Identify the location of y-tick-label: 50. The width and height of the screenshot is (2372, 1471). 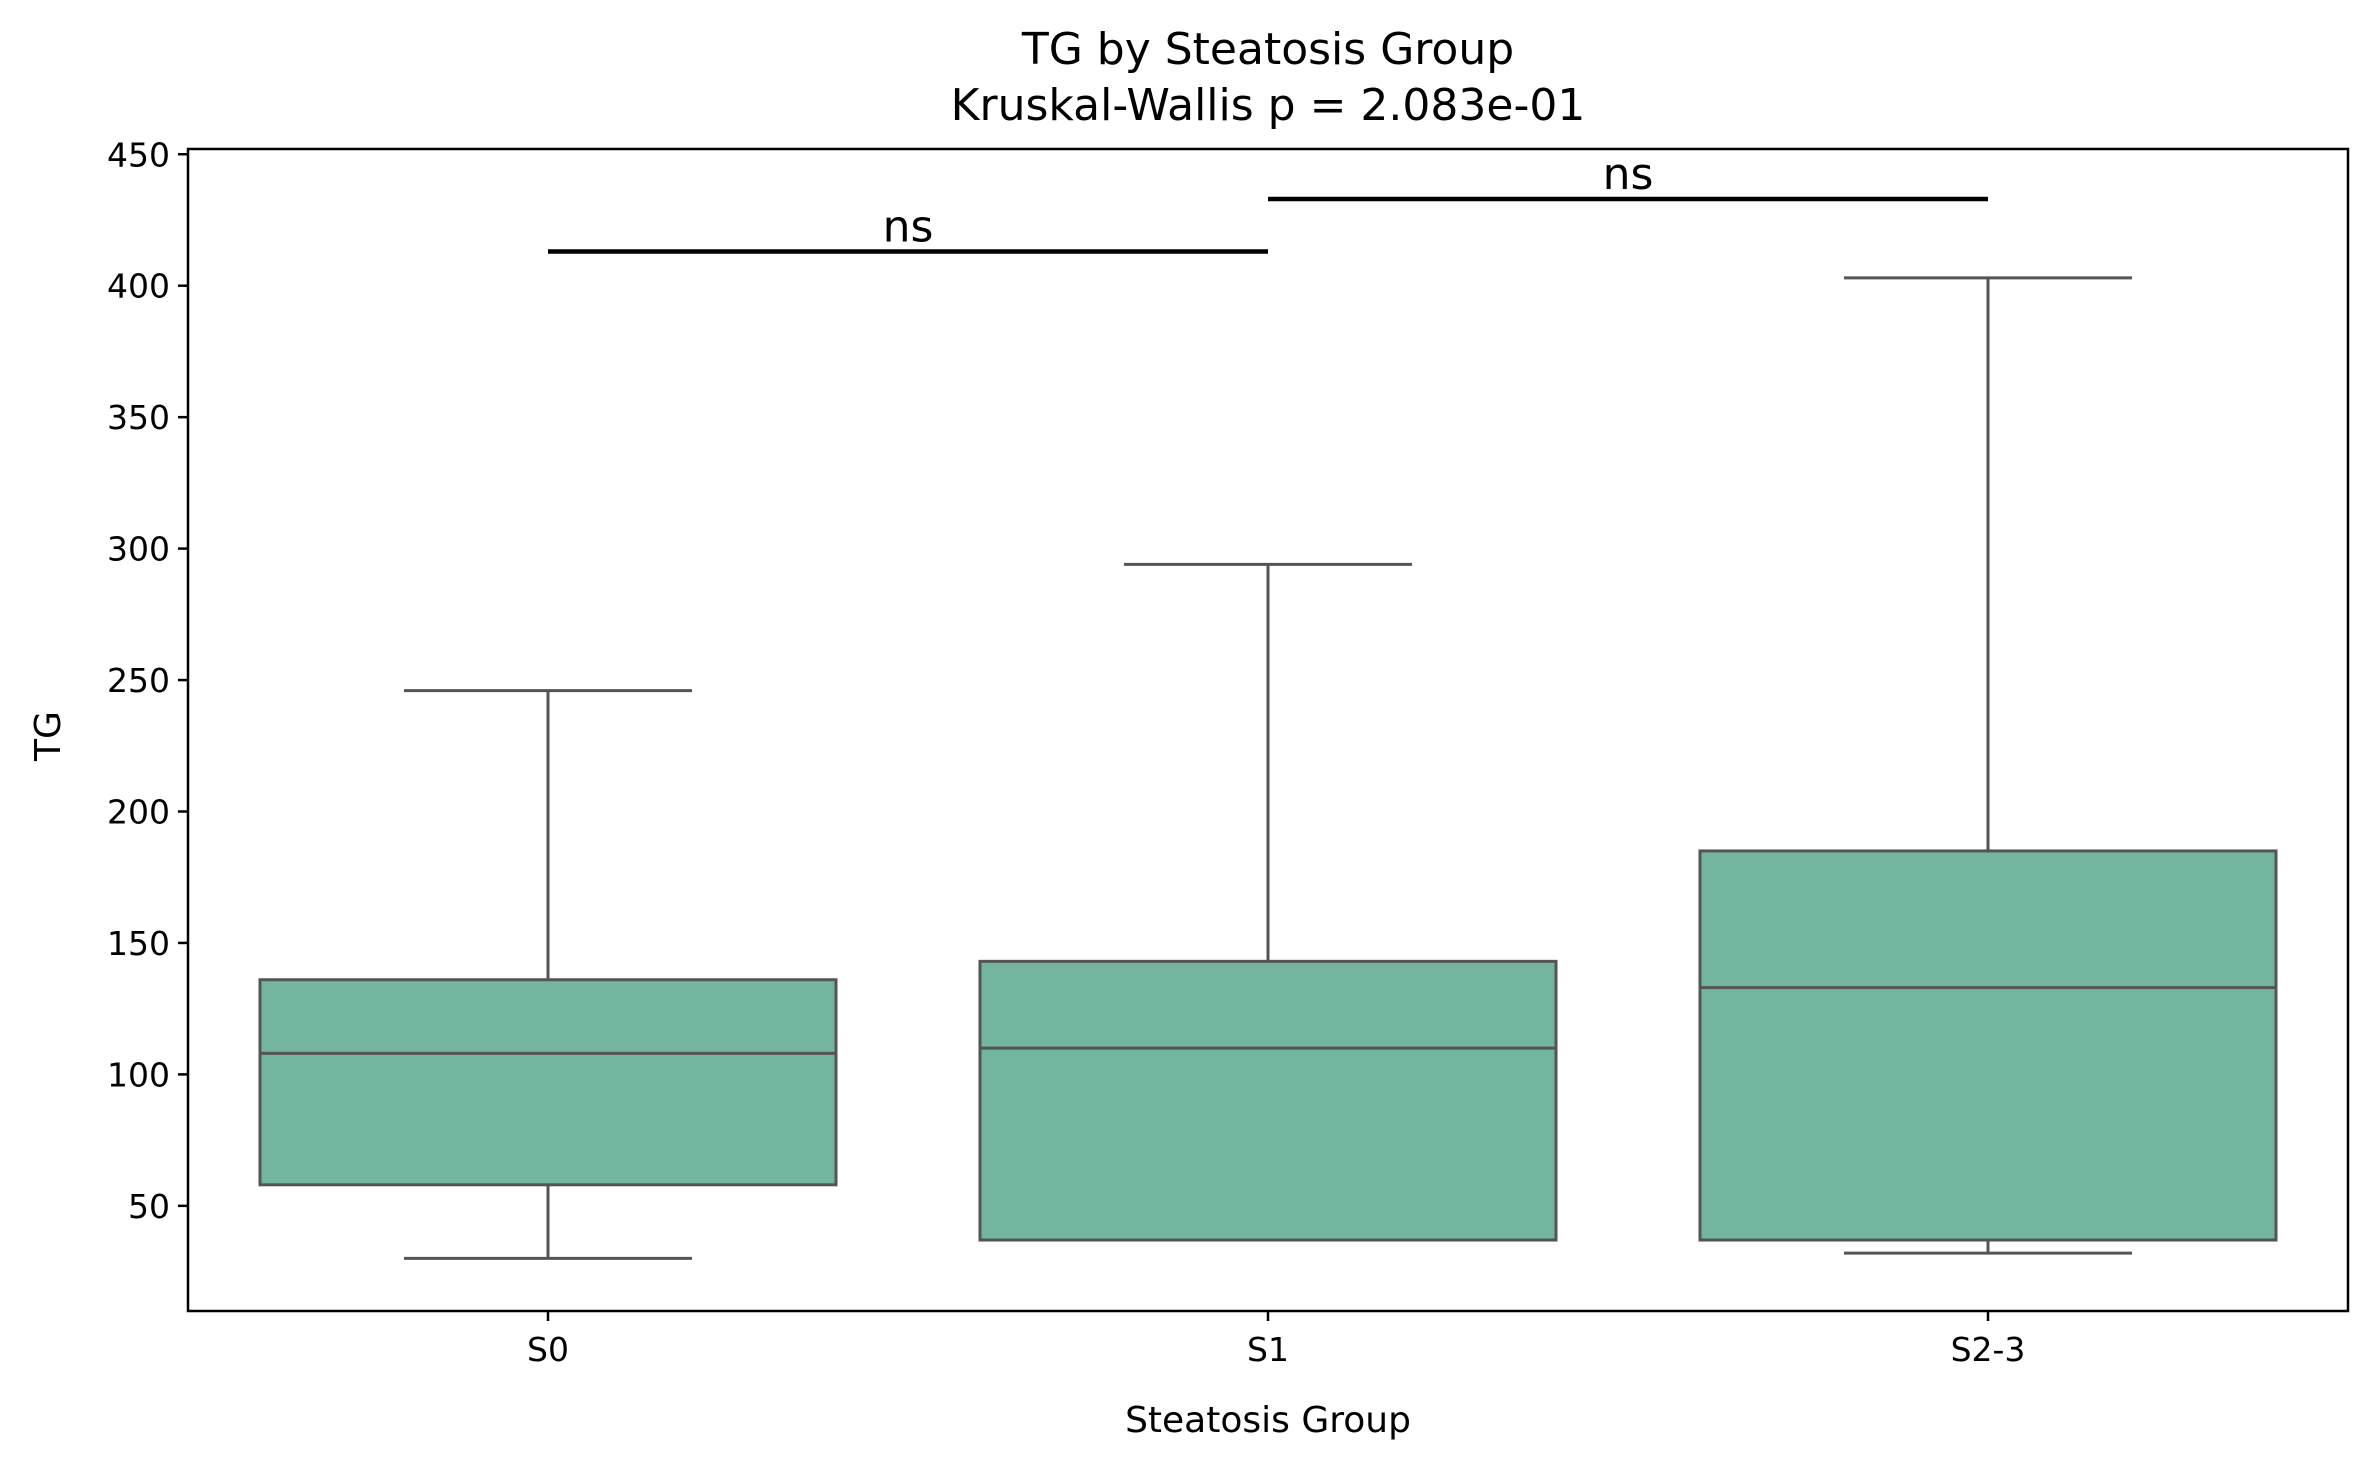
(149, 1206).